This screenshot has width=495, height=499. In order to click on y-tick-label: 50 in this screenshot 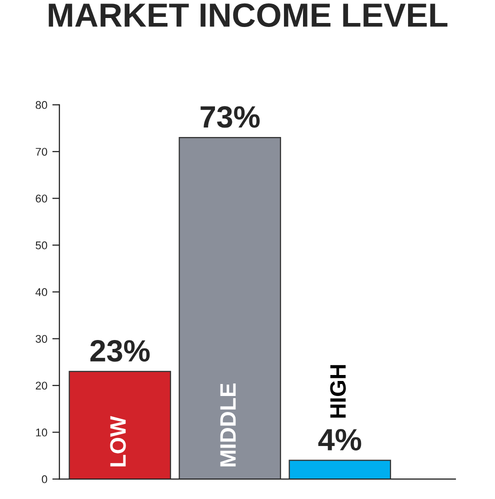, I will do `click(42, 245)`.